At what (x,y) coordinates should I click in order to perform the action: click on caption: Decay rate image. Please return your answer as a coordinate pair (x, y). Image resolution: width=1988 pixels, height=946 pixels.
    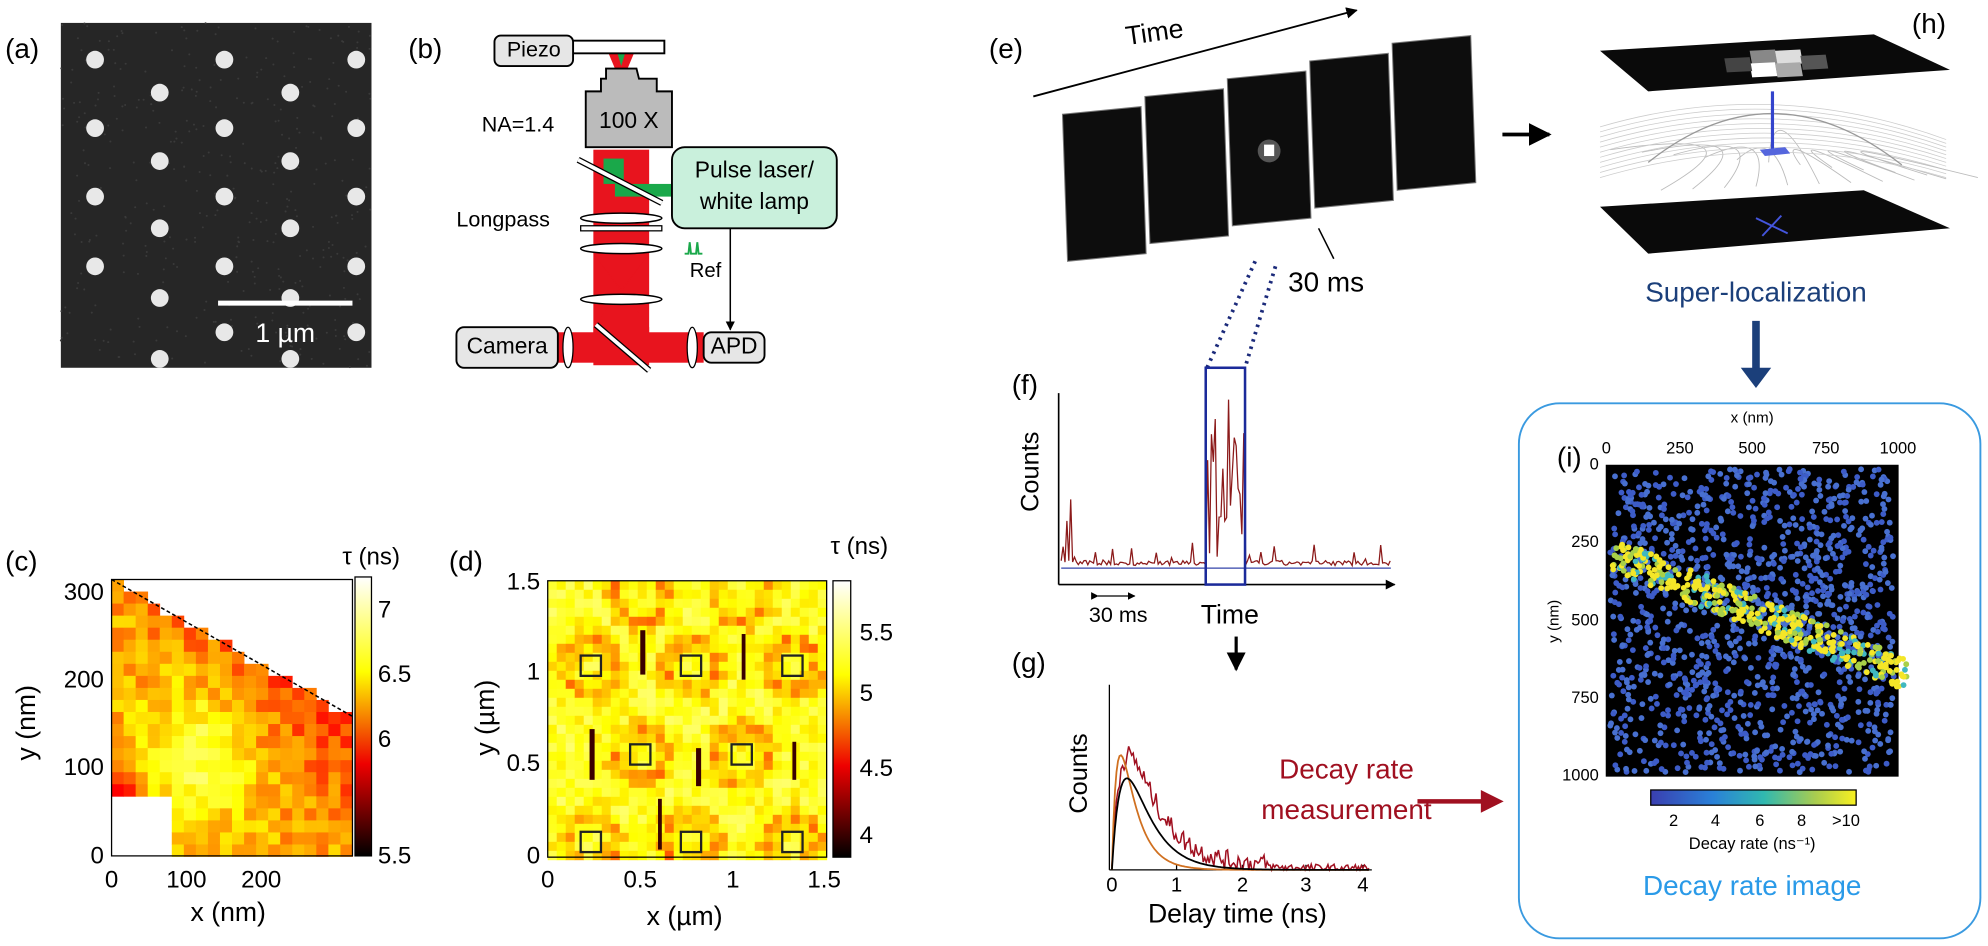
    Looking at the image, I should click on (1752, 885).